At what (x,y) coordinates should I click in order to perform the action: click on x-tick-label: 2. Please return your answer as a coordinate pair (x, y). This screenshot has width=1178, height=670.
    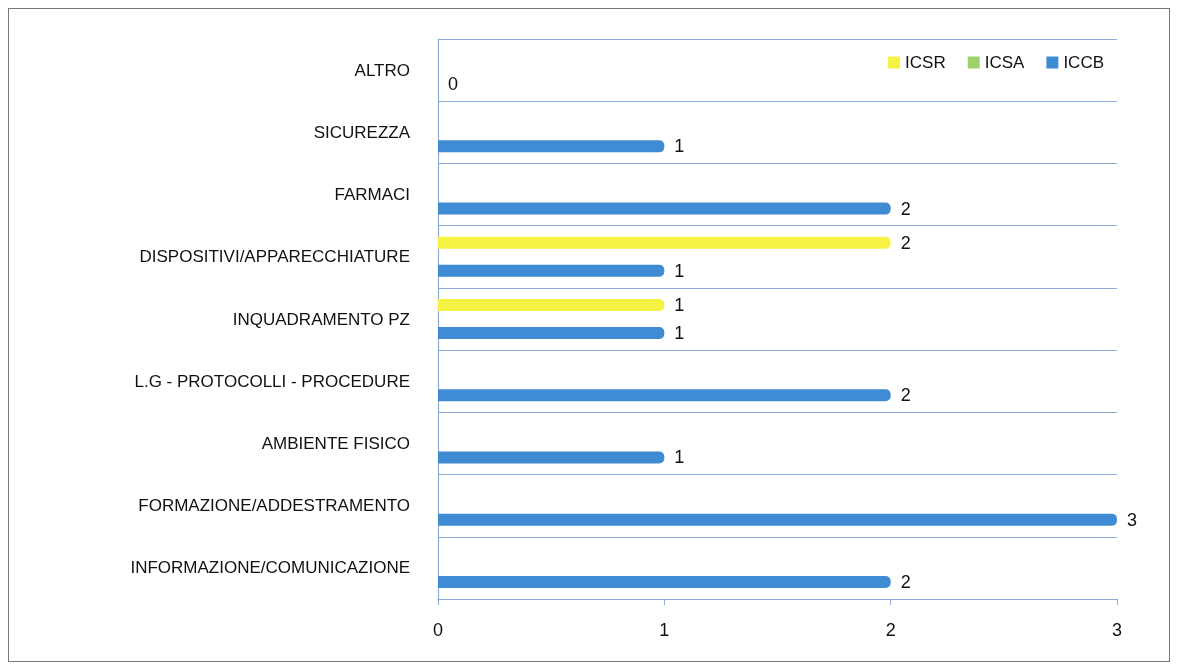
    Looking at the image, I should click on (890, 630).